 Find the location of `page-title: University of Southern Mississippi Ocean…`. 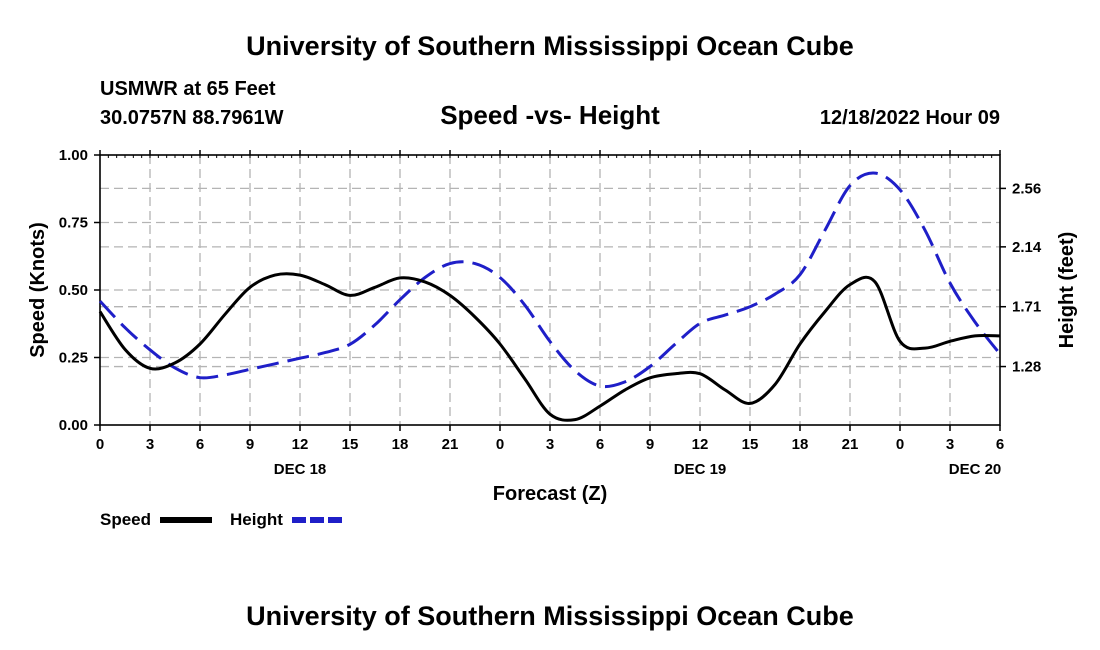

page-title: University of Southern Mississippi Ocean… is located at coordinates (550, 46).